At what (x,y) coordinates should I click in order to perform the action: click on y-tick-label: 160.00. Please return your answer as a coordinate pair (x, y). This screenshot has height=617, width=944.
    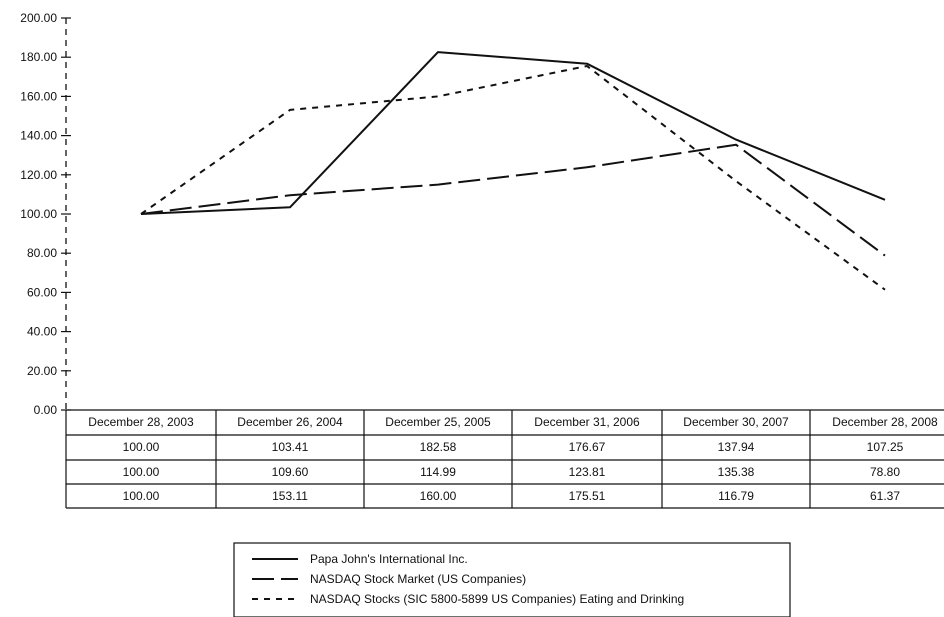
    Looking at the image, I should click on (38, 96).